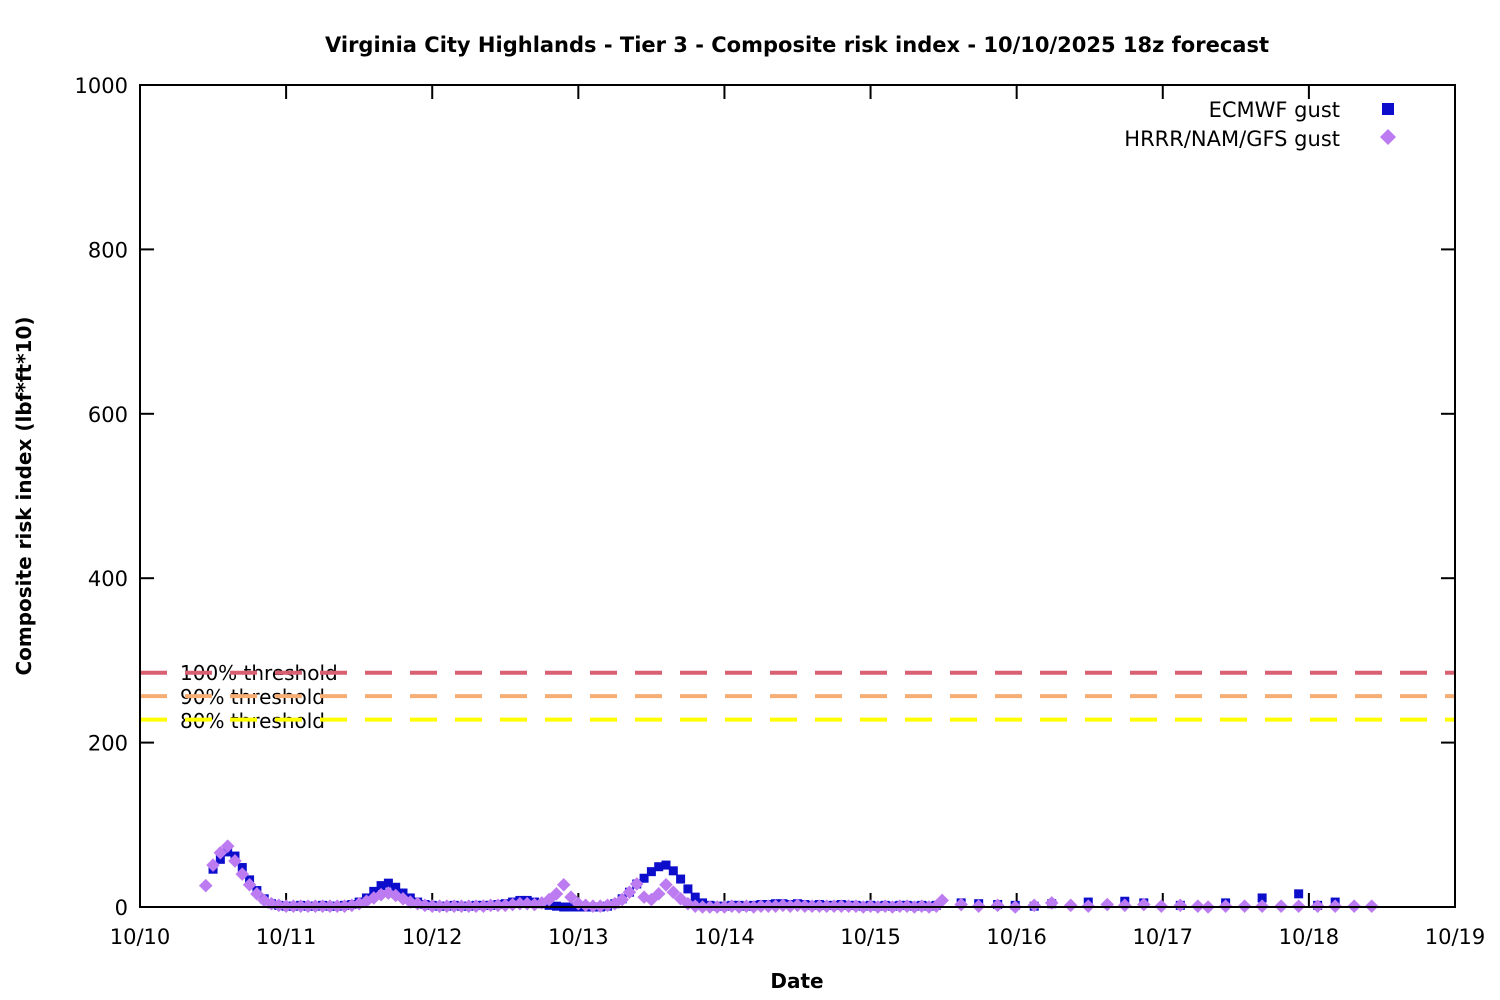 This screenshot has height=1000, width=1500. What do you see at coordinates (1016, 937) in the screenshot?
I see `x-tick-label: 10/16` at bounding box center [1016, 937].